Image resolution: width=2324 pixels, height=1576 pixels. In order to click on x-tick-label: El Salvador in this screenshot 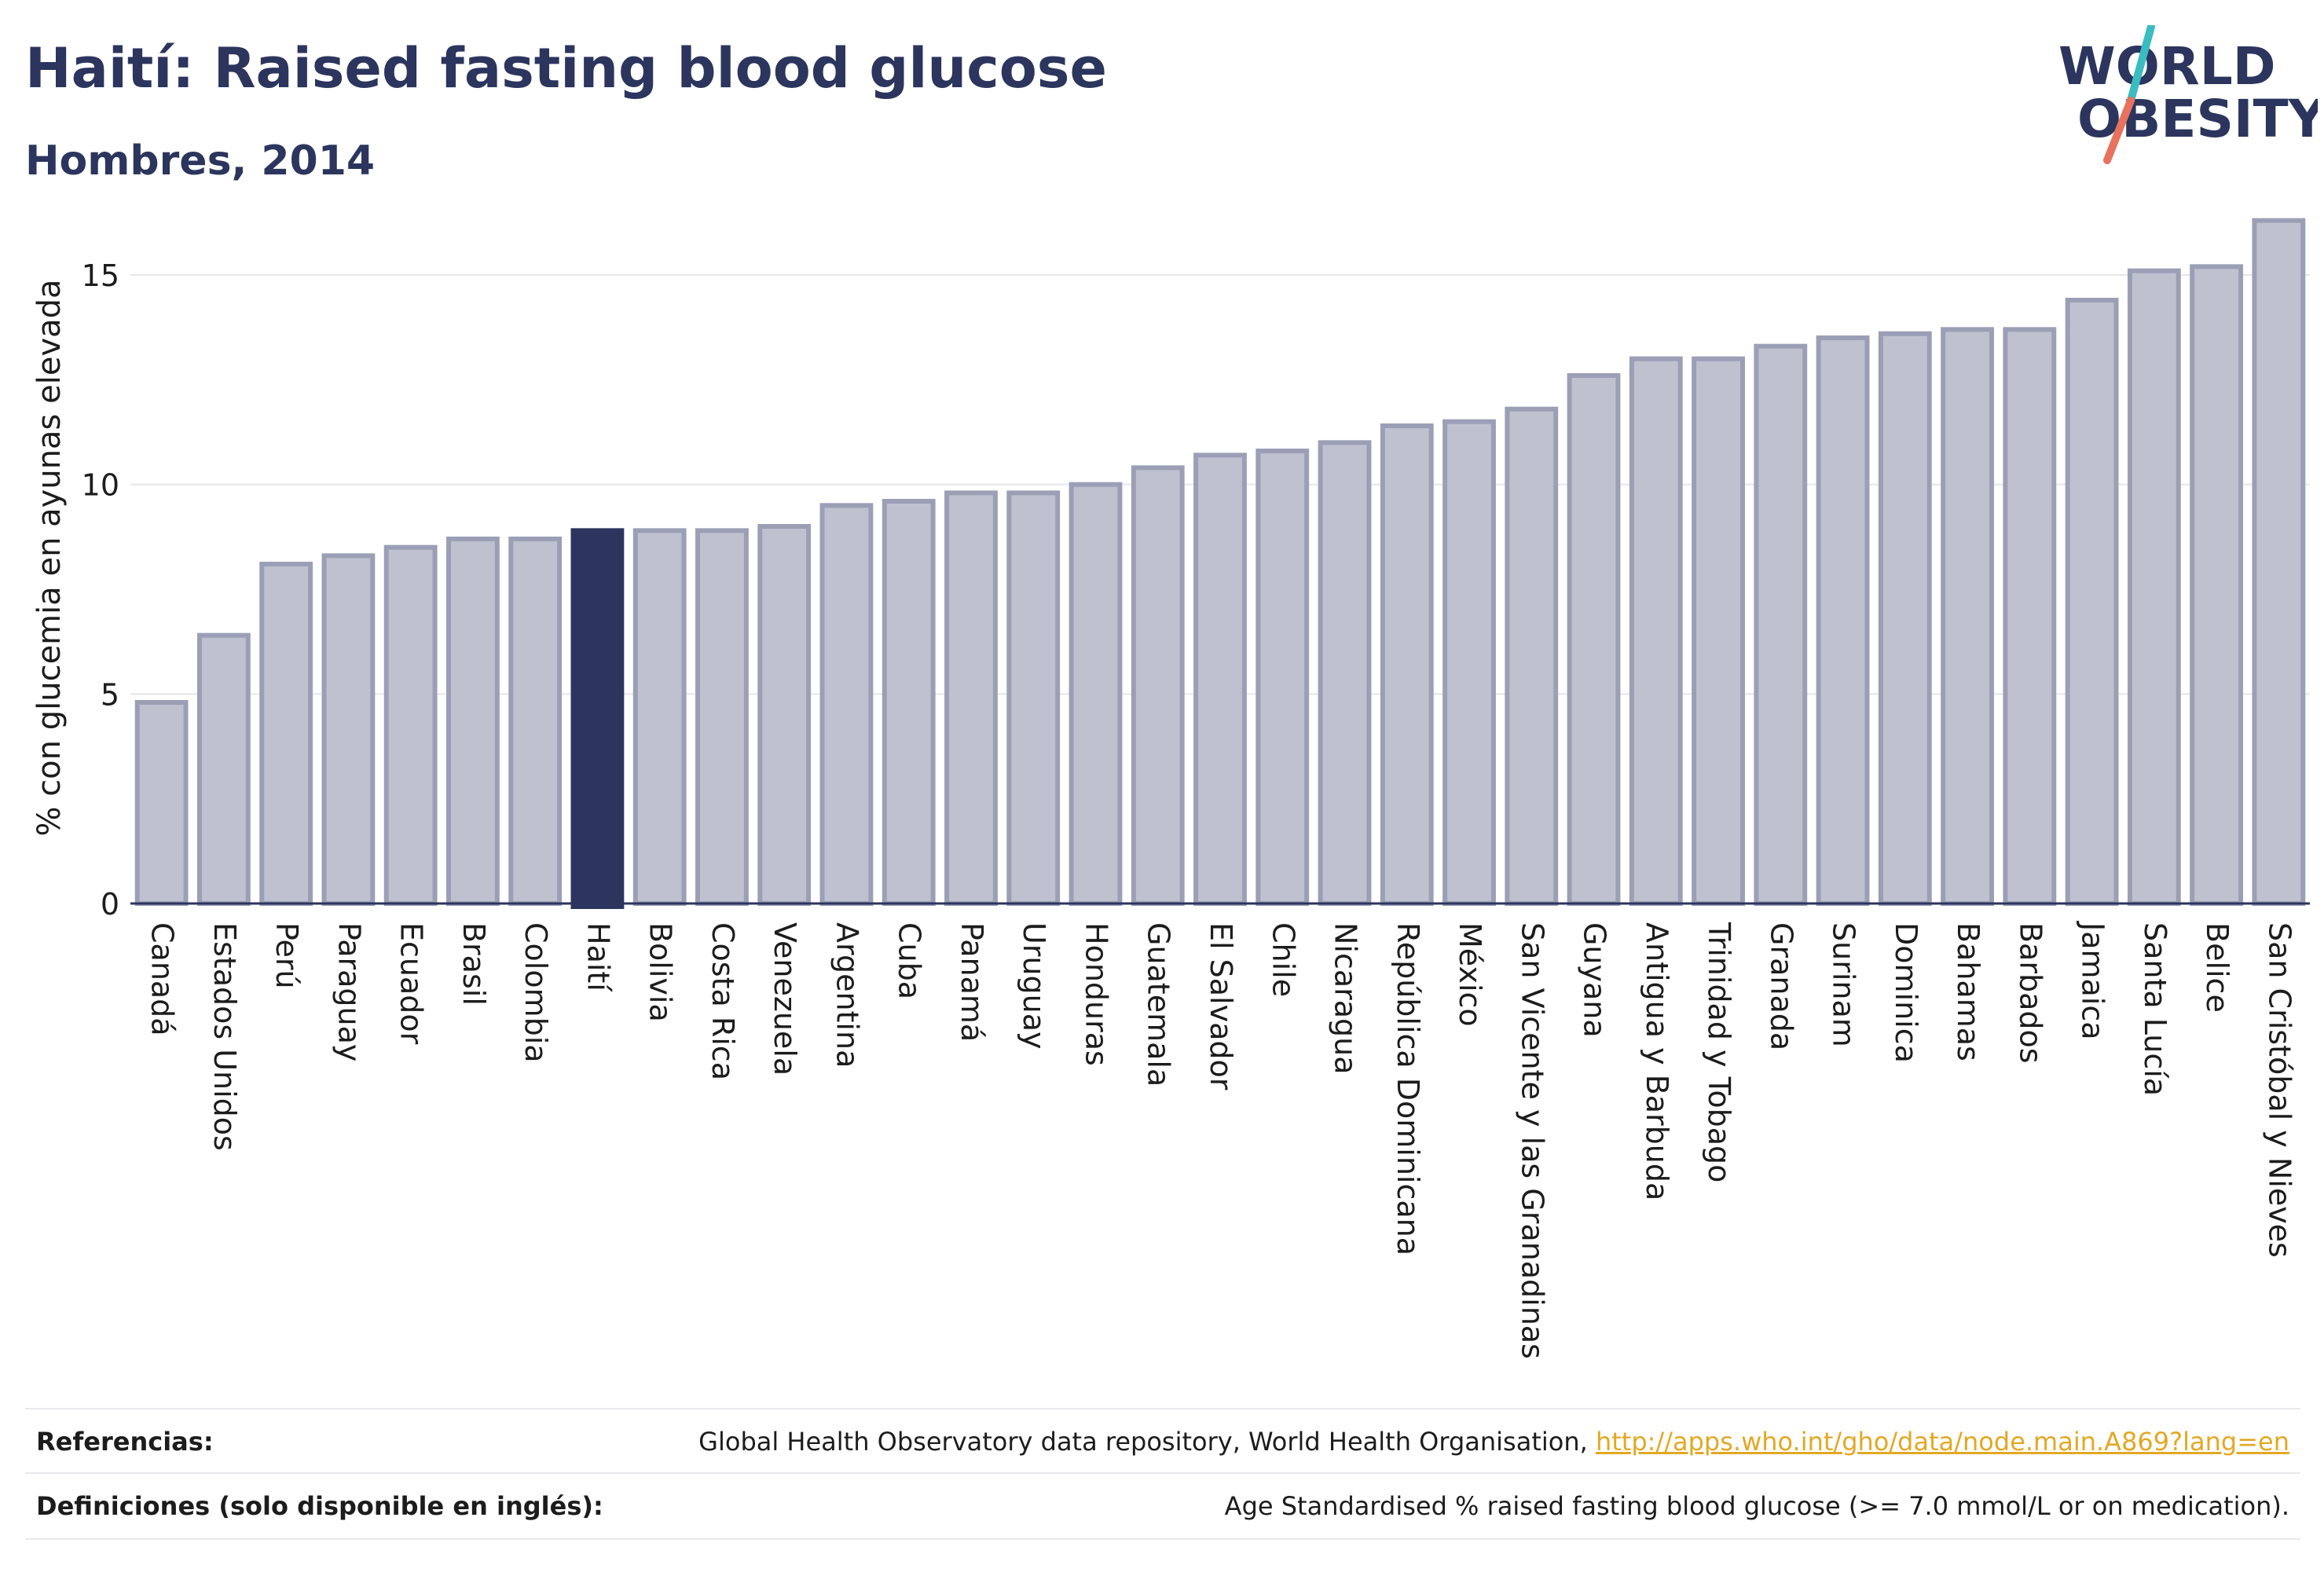, I will do `click(1221, 1006)`.